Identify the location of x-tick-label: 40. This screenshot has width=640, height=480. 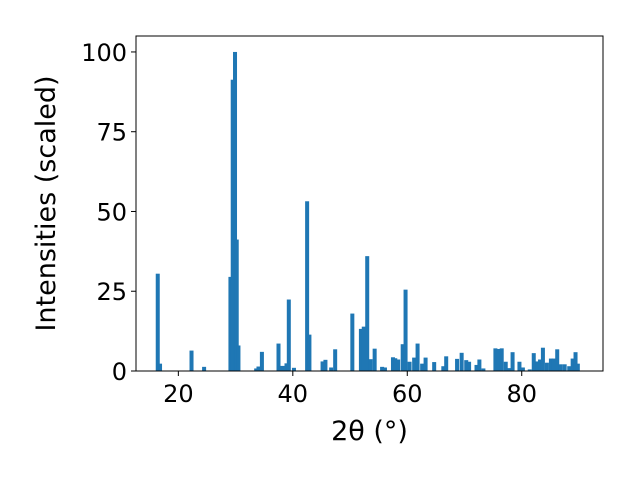
(293, 394).